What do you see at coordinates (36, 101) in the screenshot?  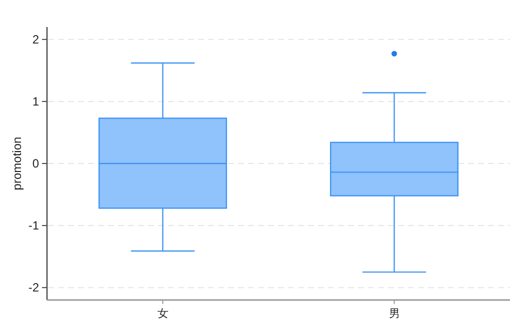 I see `y-tick-label: 1` at bounding box center [36, 101].